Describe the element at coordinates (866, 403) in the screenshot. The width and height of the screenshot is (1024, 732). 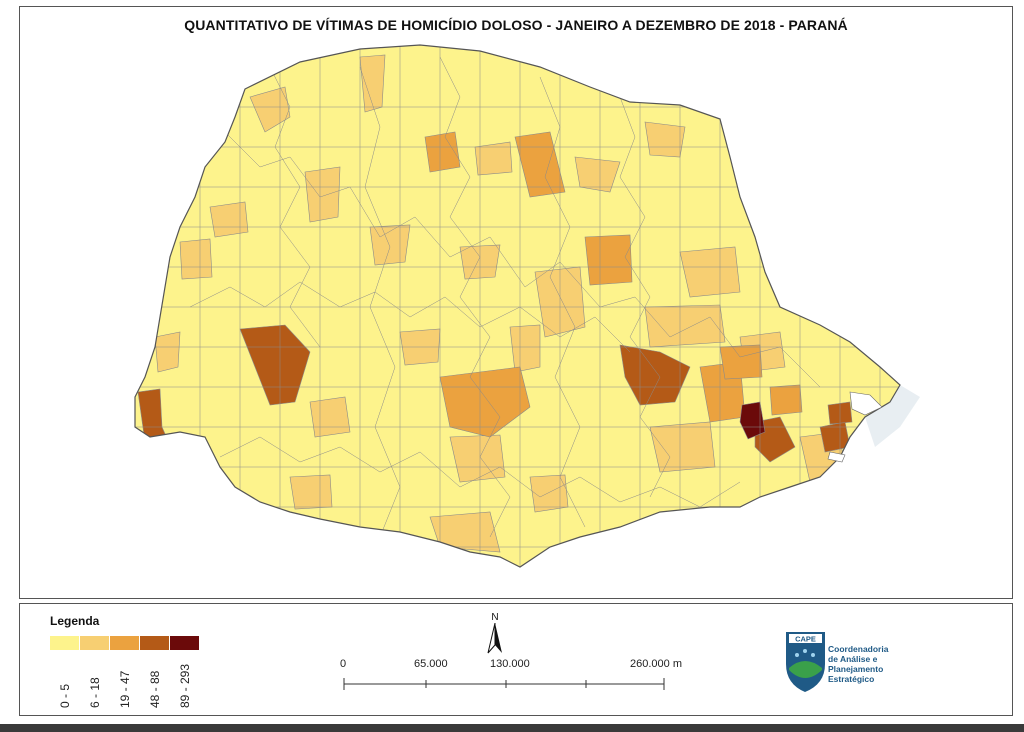
I see `paranagua-bay` at that location.